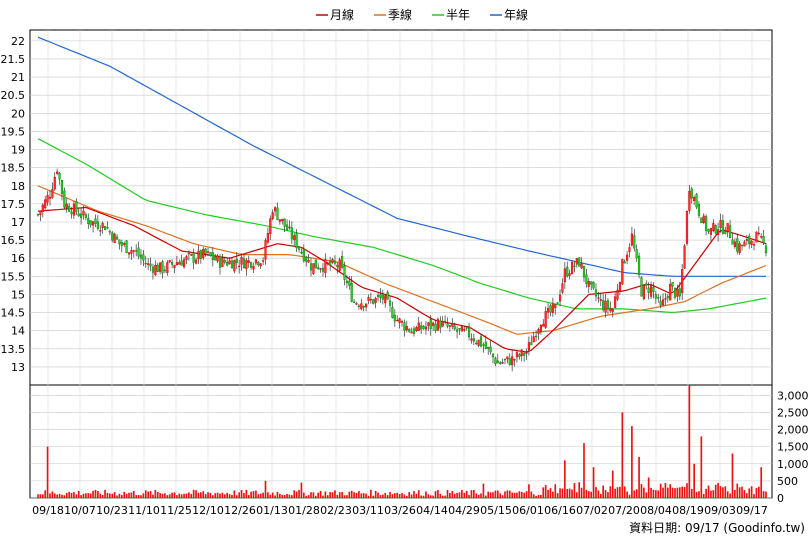 Image resolution: width=808 pixels, height=540 pixels. I want to click on price-tick-label: 21.5, so click(13, 59).